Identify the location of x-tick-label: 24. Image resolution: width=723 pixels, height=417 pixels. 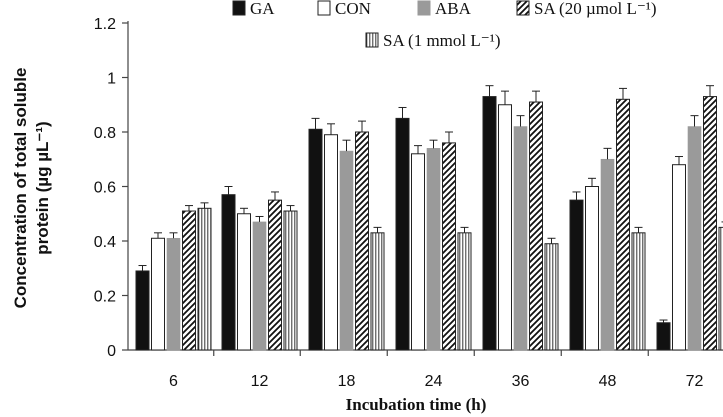
(434, 381).